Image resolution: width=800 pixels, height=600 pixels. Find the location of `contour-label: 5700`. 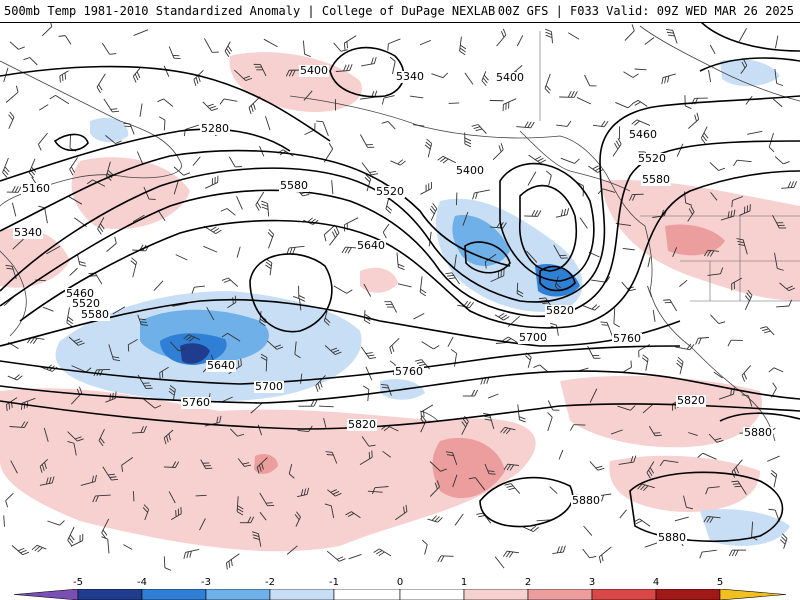

contour-label: 5700 is located at coordinates (533, 337).